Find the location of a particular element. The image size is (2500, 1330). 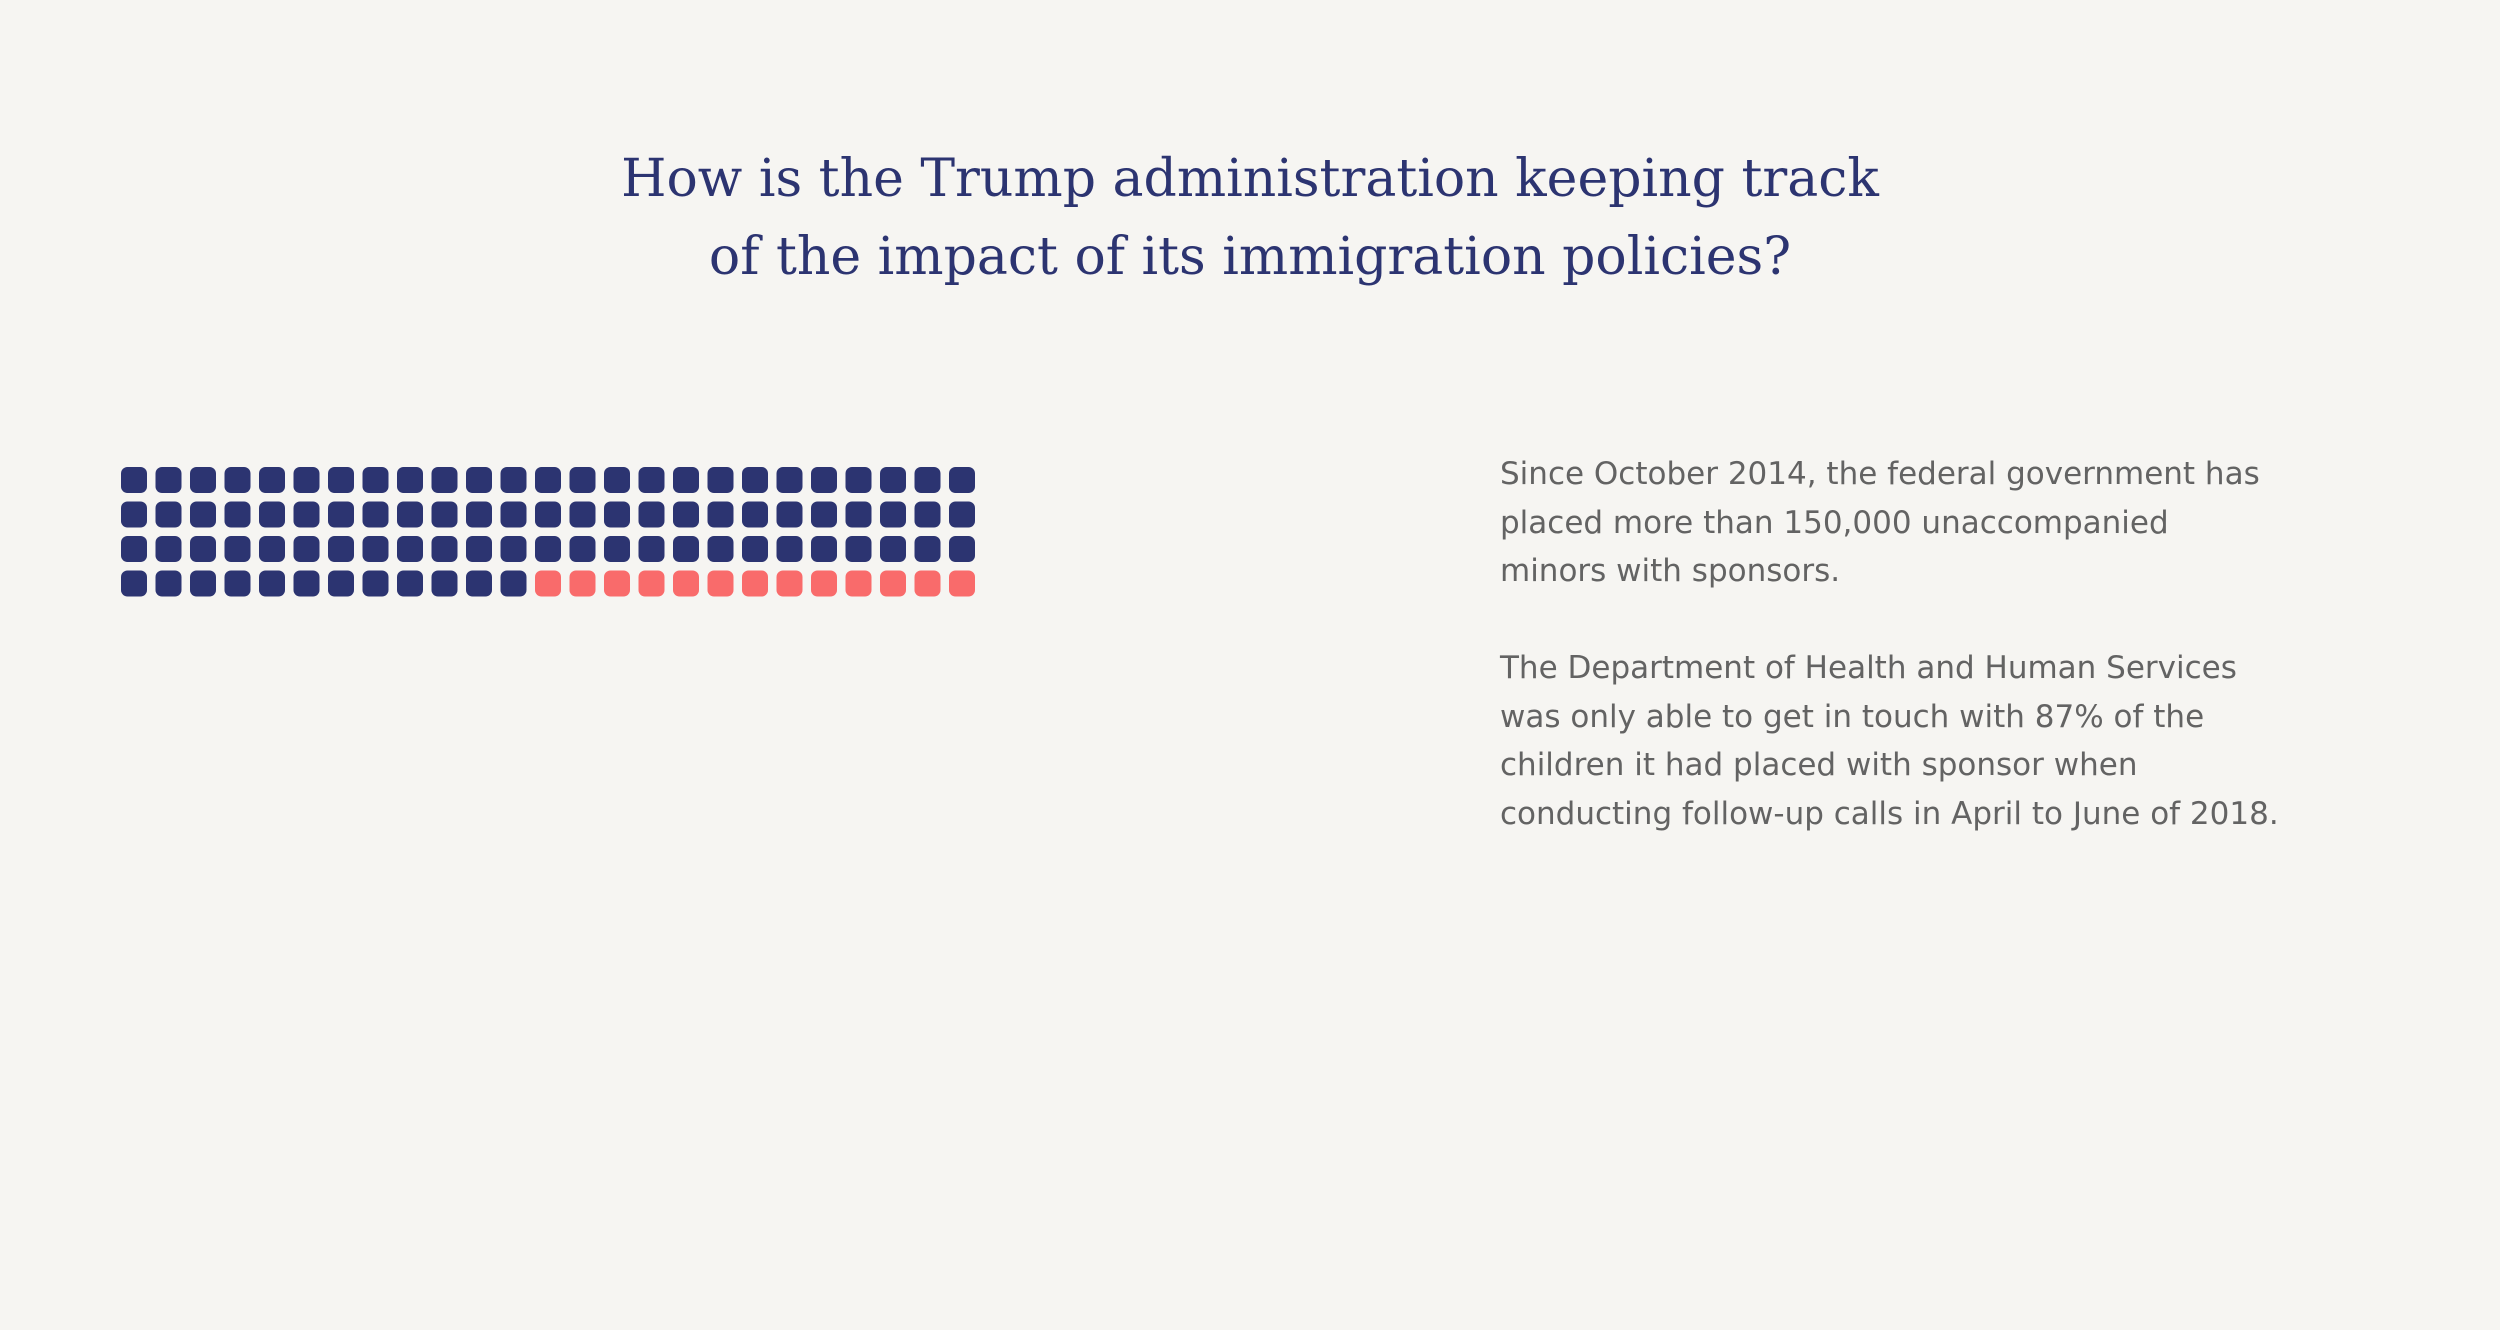

waffle-chart-svg is located at coordinates (548, 532).